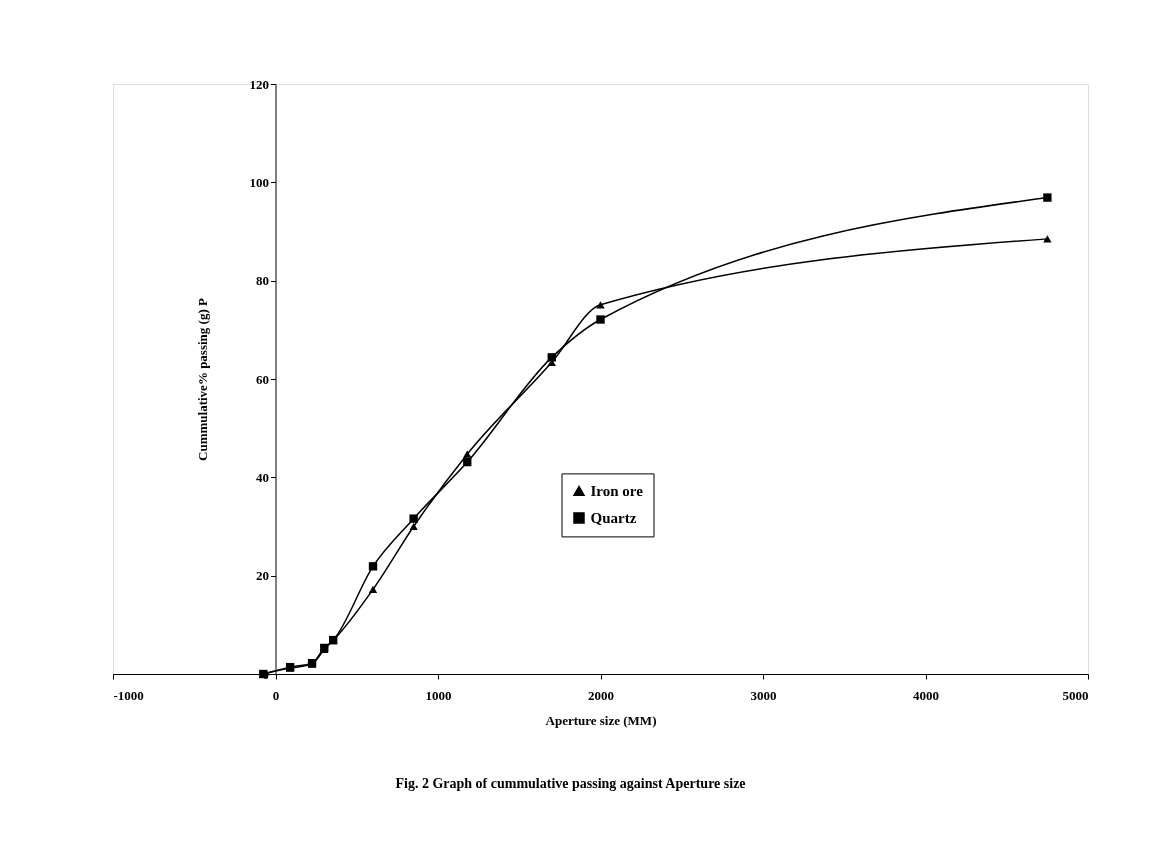  I want to click on y-tick-label: 100, so click(259, 182).